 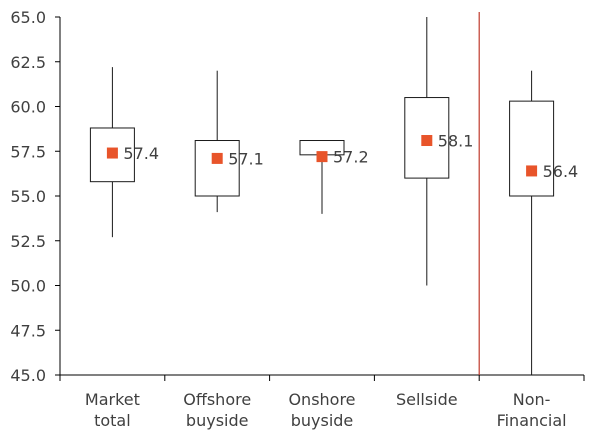 What do you see at coordinates (28, 17) in the screenshot?
I see `y-tick-label: 65.0` at bounding box center [28, 17].